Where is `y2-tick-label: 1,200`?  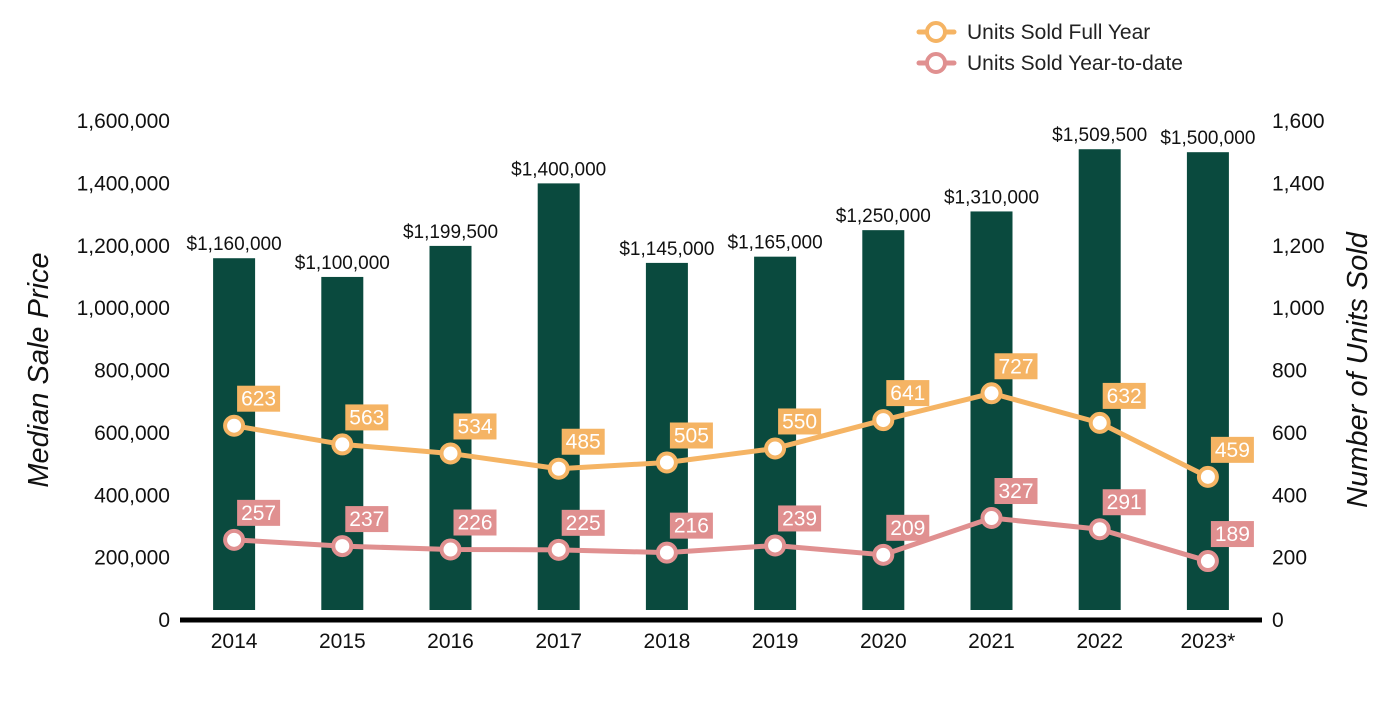
y2-tick-label: 1,200 is located at coordinates (1298, 246).